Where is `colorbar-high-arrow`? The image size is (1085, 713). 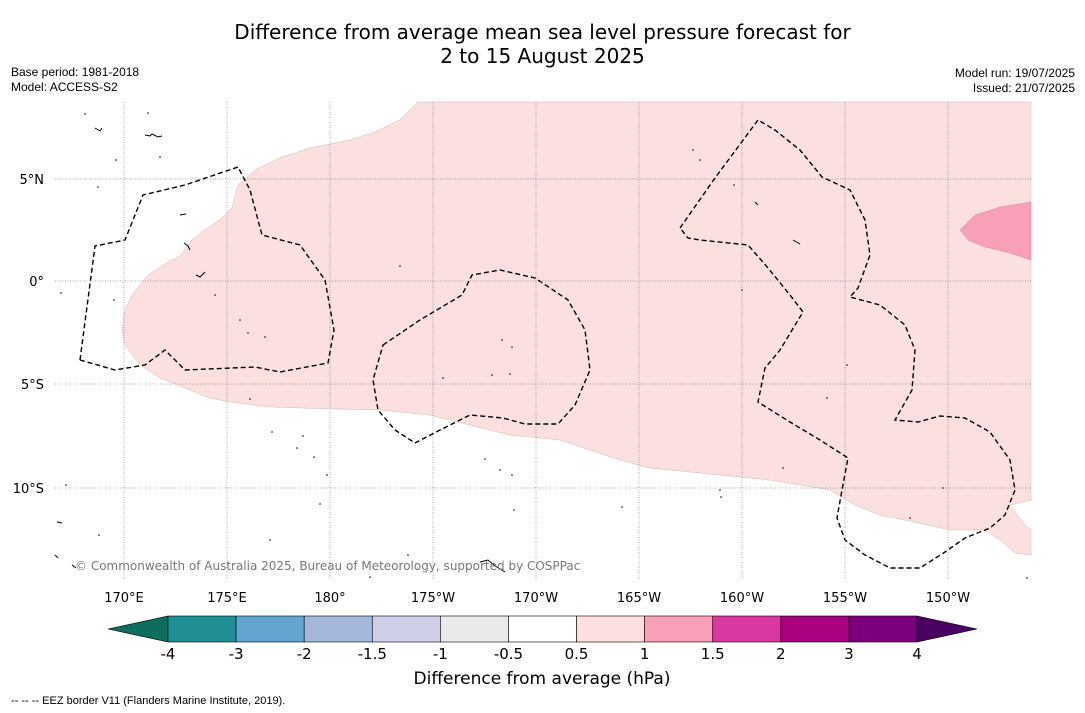
colorbar-high-arrow is located at coordinates (947, 629).